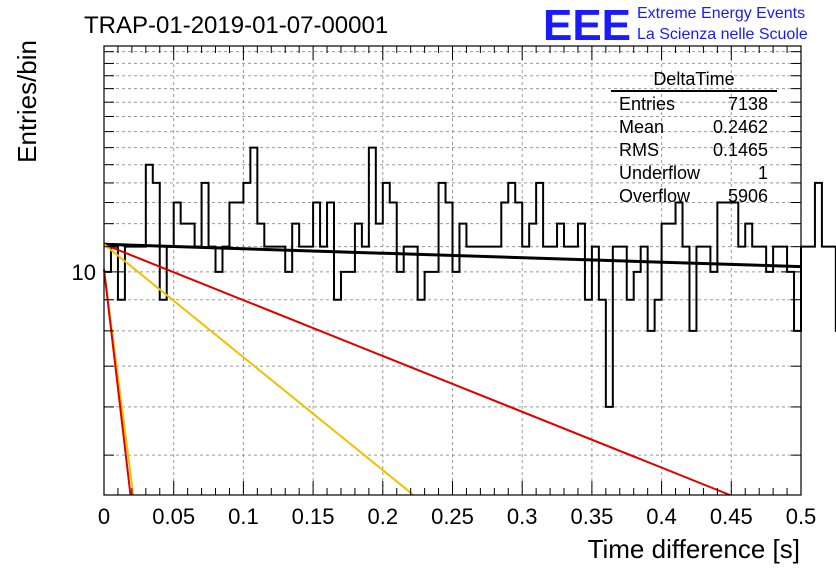 Image resolution: width=836 pixels, height=572 pixels. What do you see at coordinates (660, 173) in the screenshot?
I see `stats-label: Underflow` at bounding box center [660, 173].